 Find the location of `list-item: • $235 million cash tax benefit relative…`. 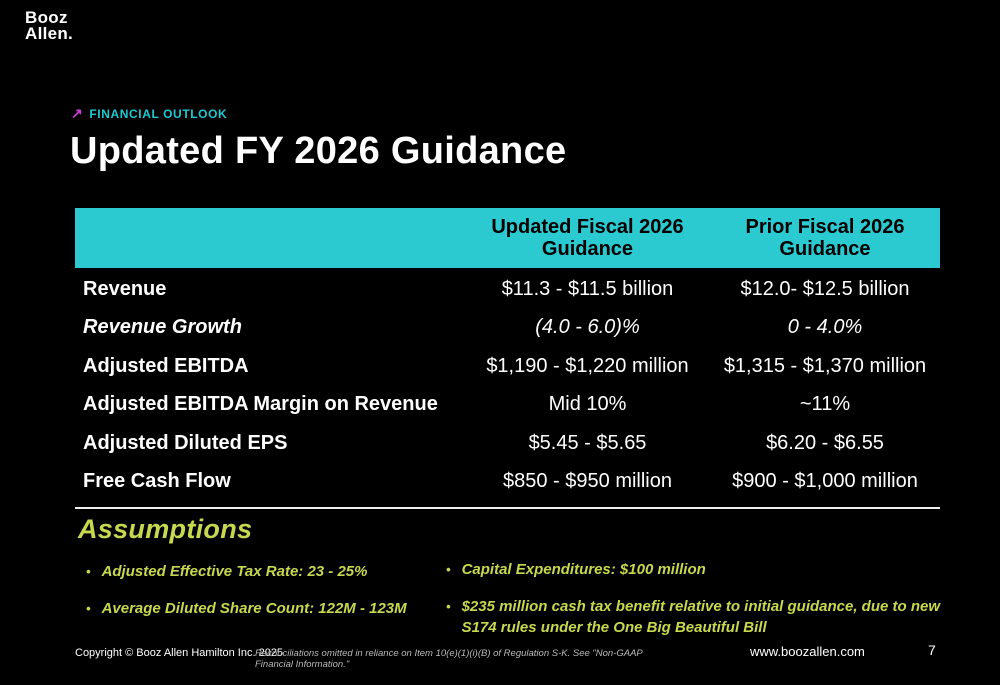

list-item: • $235 million cash tax benefit relative… is located at coordinates (696, 617).